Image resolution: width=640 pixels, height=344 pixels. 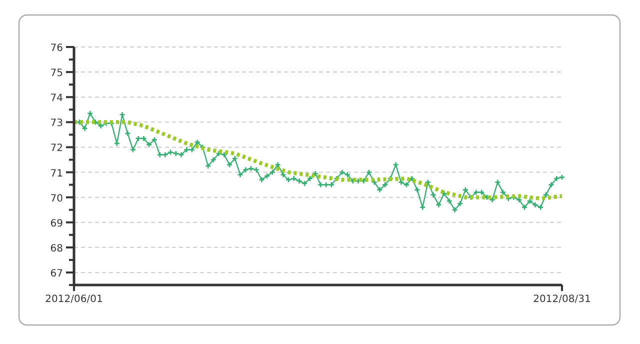 What do you see at coordinates (56, 124) in the screenshot?
I see `y-tick-label: 73` at bounding box center [56, 124].